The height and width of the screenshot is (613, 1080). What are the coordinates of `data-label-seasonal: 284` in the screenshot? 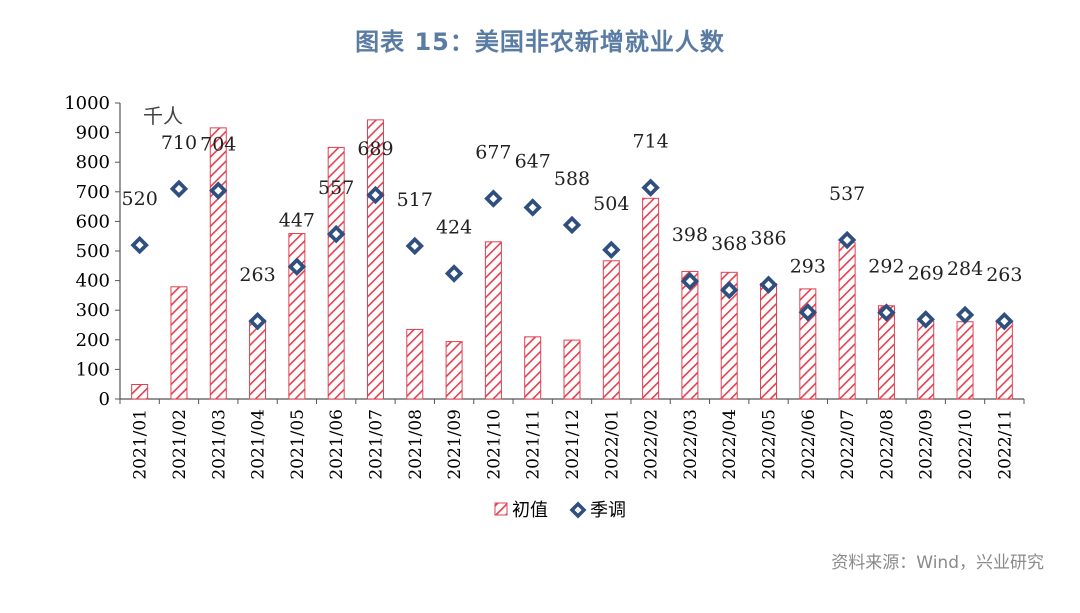 It's located at (965, 269).